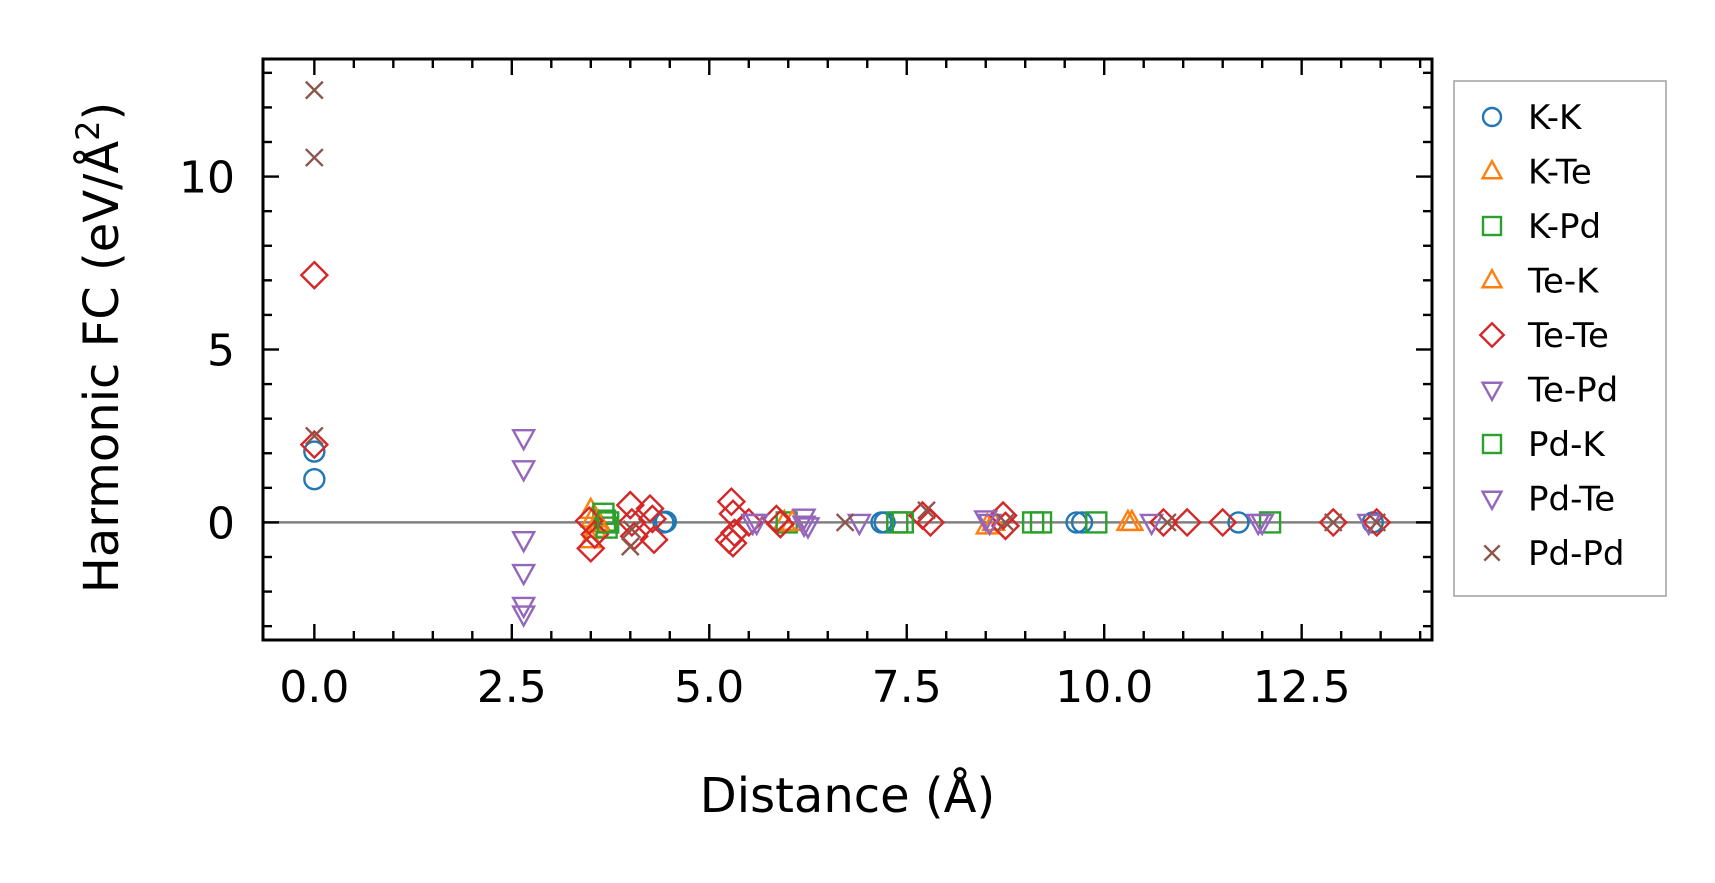  I want to click on legend-label: K-Pd, so click(1564, 227).